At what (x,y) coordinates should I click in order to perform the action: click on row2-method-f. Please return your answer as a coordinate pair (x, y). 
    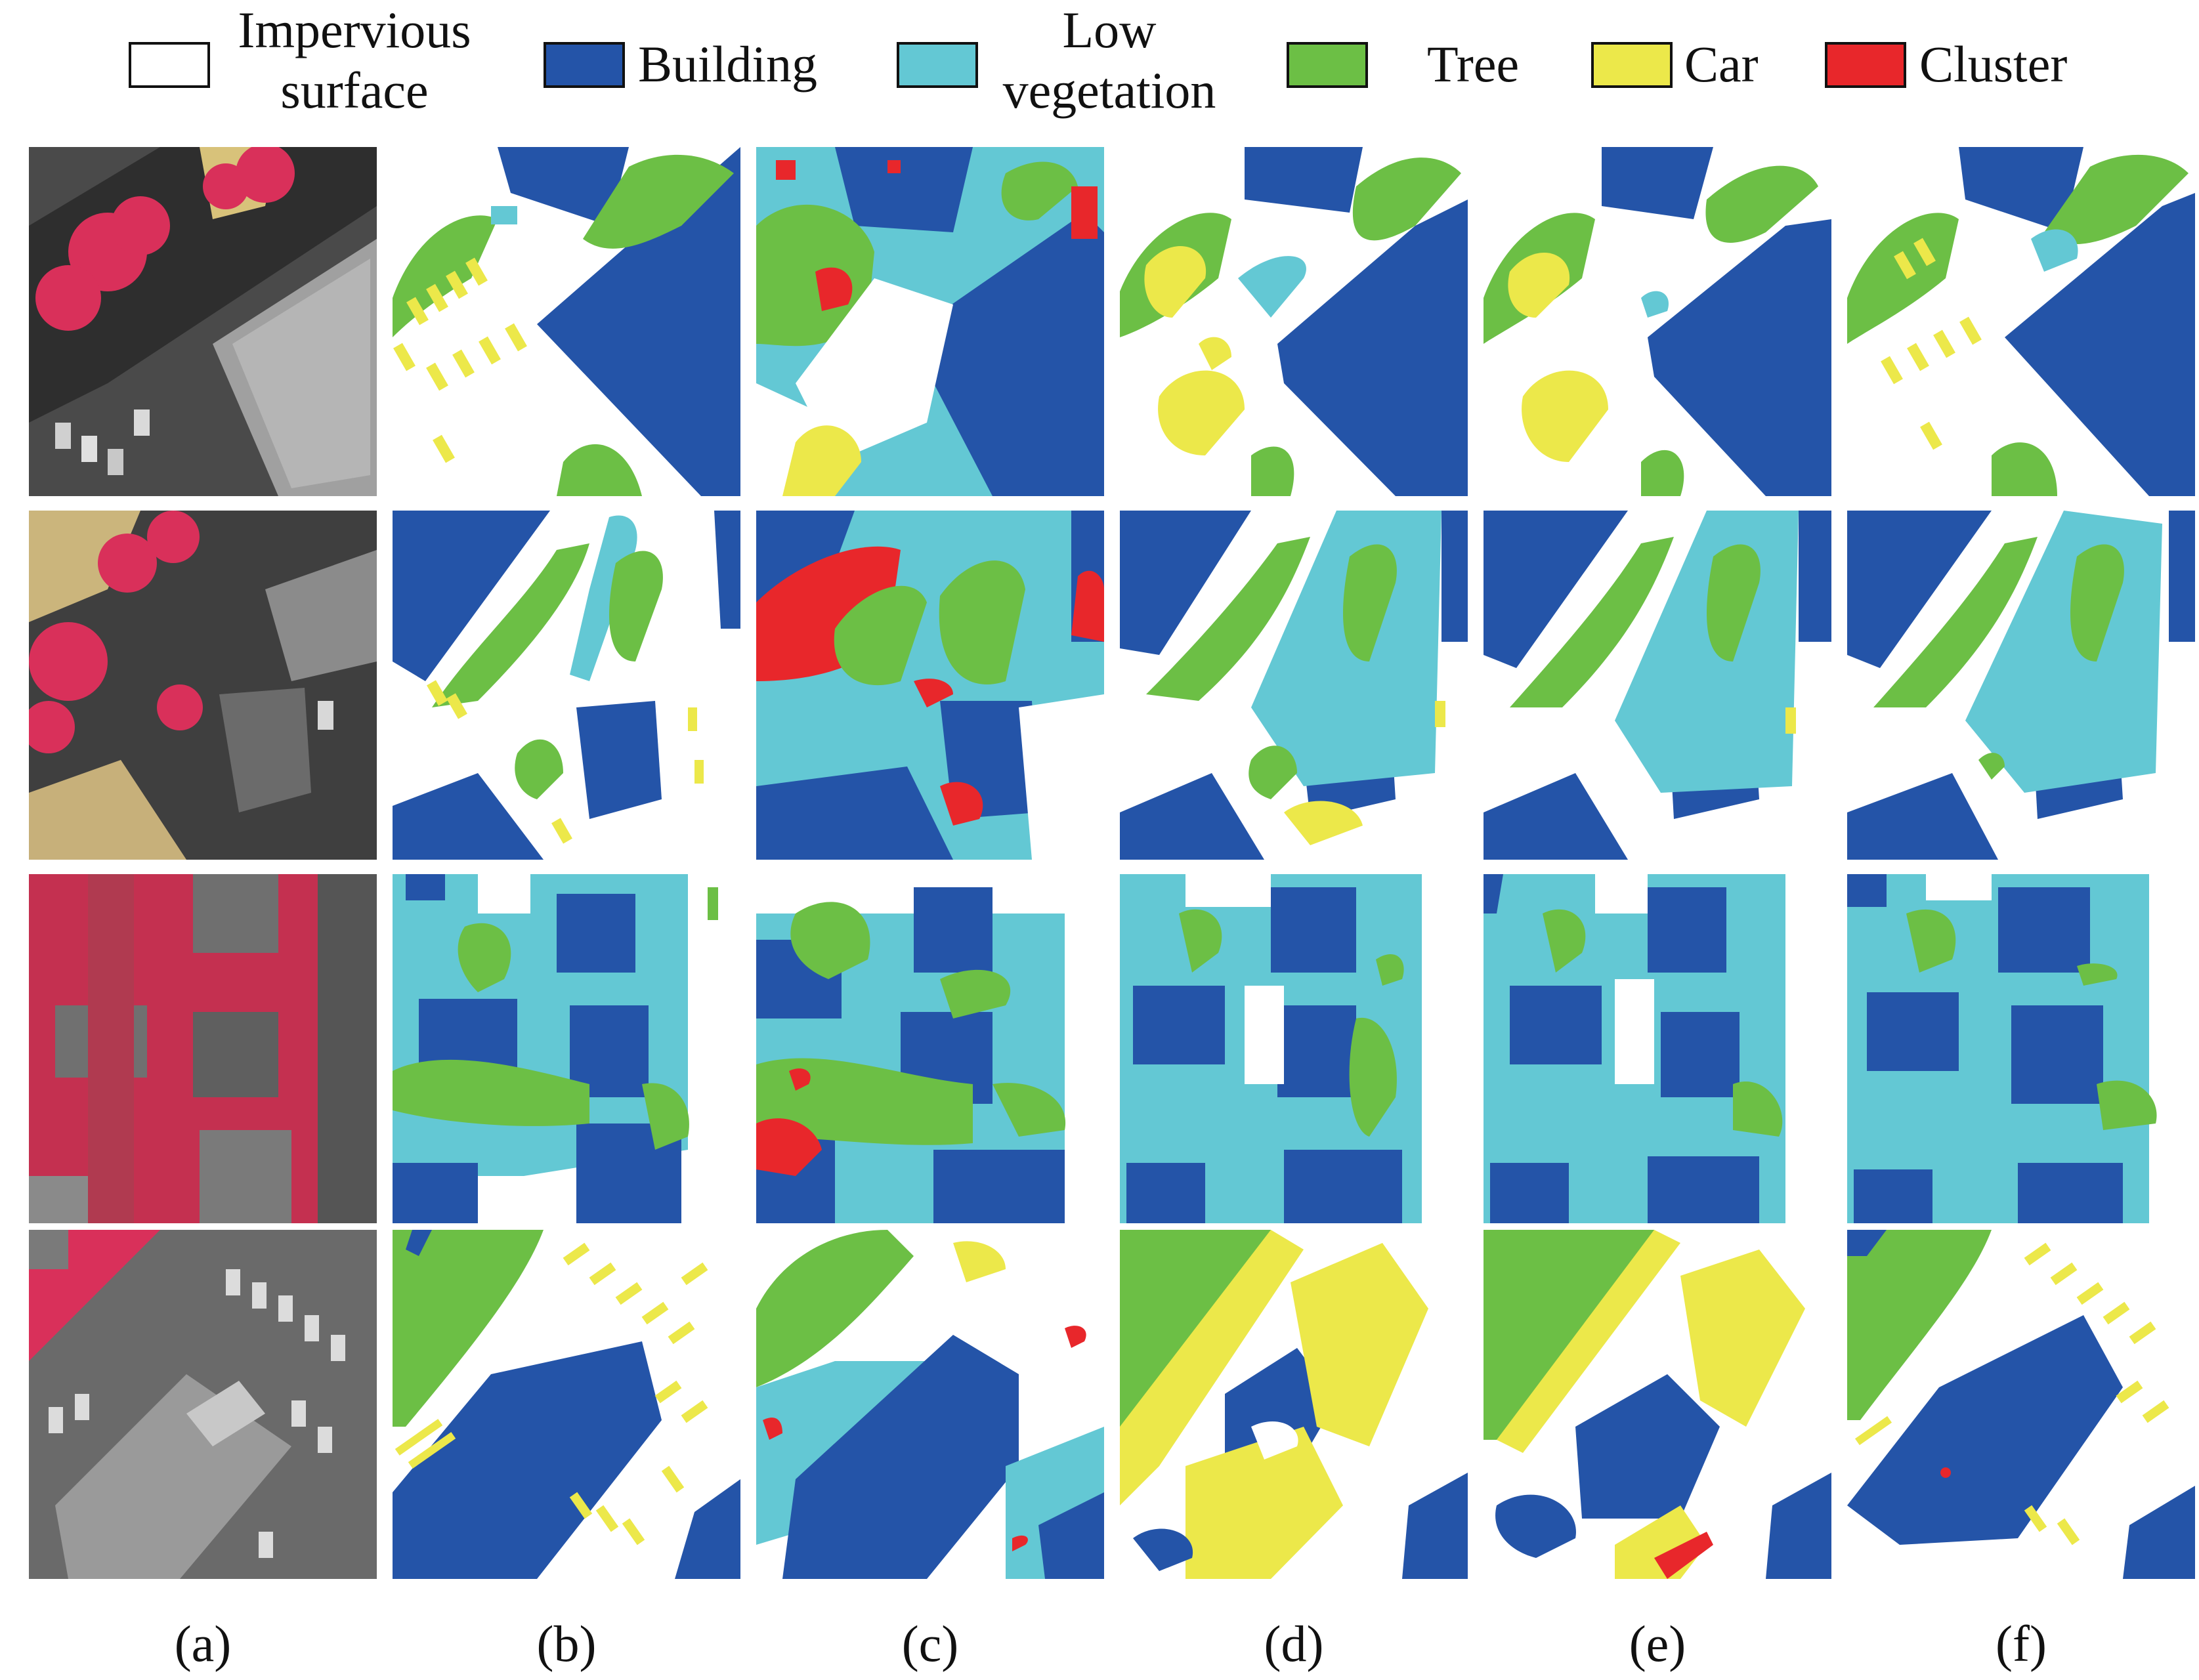
    Looking at the image, I should click on (2021, 685).